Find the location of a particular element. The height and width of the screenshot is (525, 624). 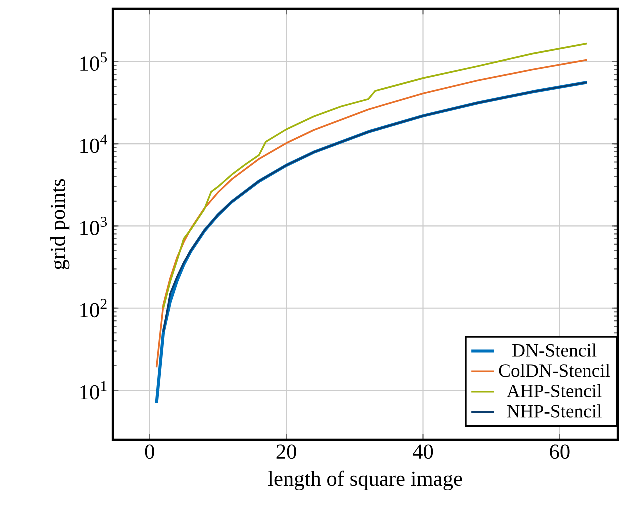

x-tick-label: 0 is located at coordinates (149, 452).